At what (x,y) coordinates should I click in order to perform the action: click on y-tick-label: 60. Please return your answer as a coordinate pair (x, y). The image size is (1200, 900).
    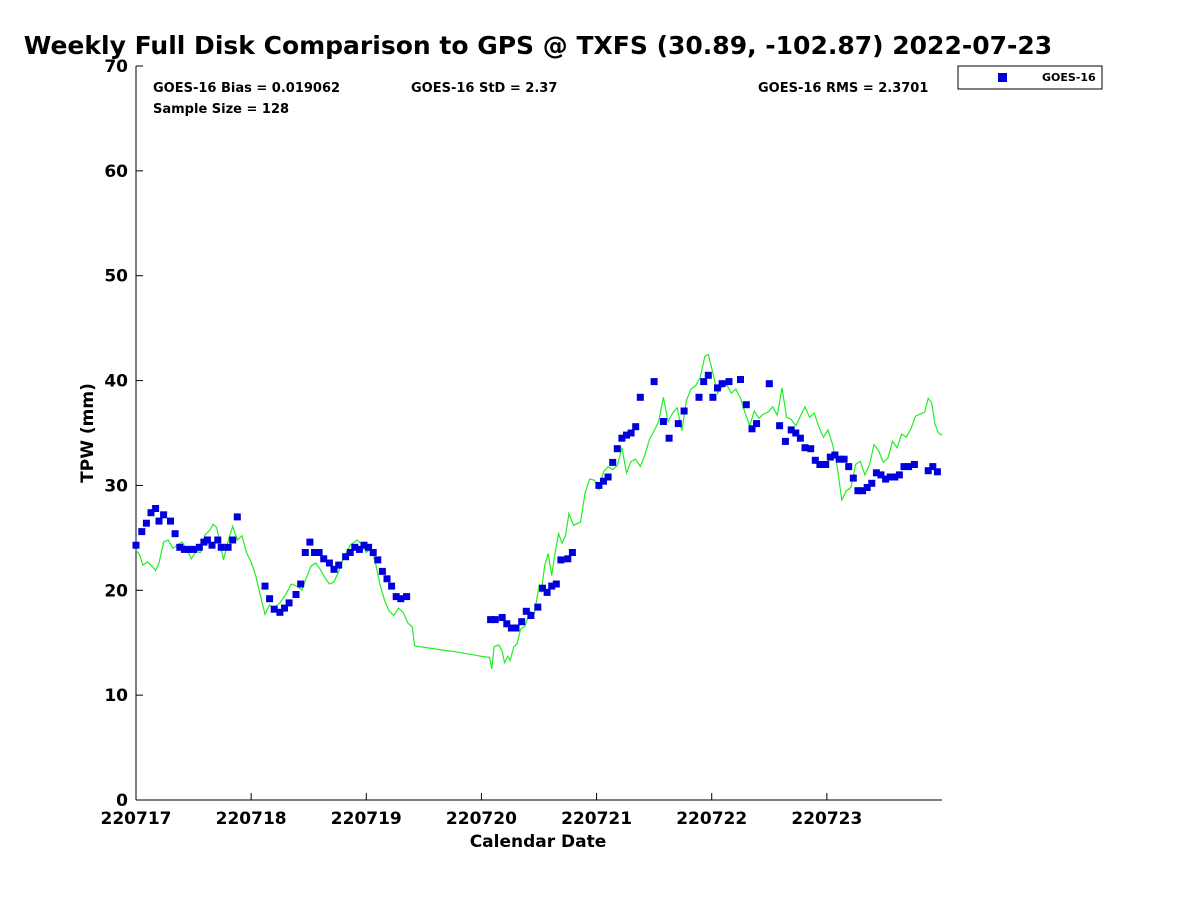
    Looking at the image, I should click on (116, 172).